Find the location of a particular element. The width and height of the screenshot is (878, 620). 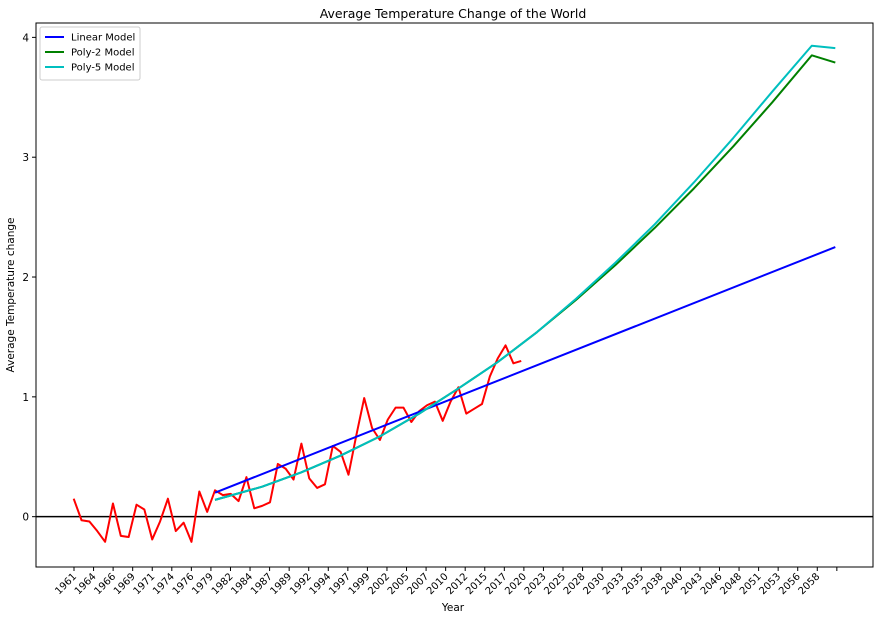

y-tick-label: 0 is located at coordinates (25, 518).